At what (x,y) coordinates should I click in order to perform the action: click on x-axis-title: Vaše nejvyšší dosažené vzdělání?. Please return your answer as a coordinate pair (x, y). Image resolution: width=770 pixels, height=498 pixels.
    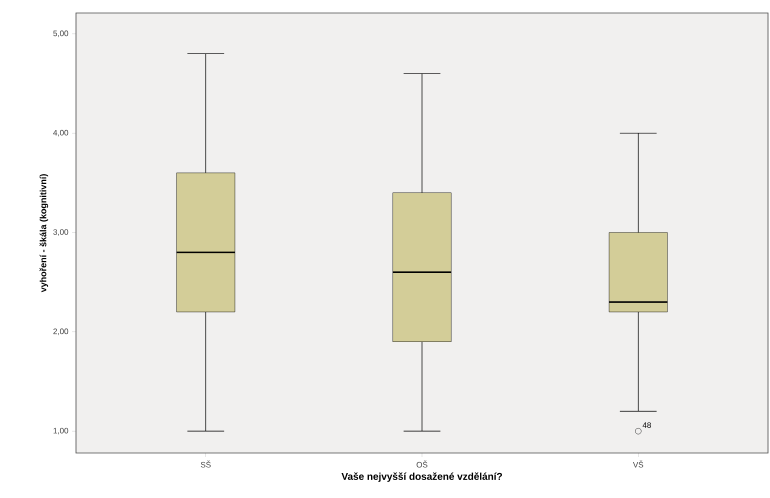
    Looking at the image, I should click on (421, 477).